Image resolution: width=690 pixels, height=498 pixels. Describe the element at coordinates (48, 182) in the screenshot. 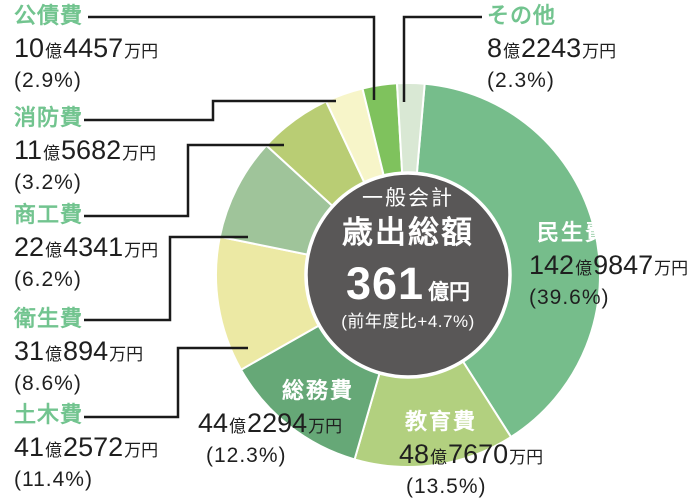

I see `category-percent: (3.2%)` at that location.